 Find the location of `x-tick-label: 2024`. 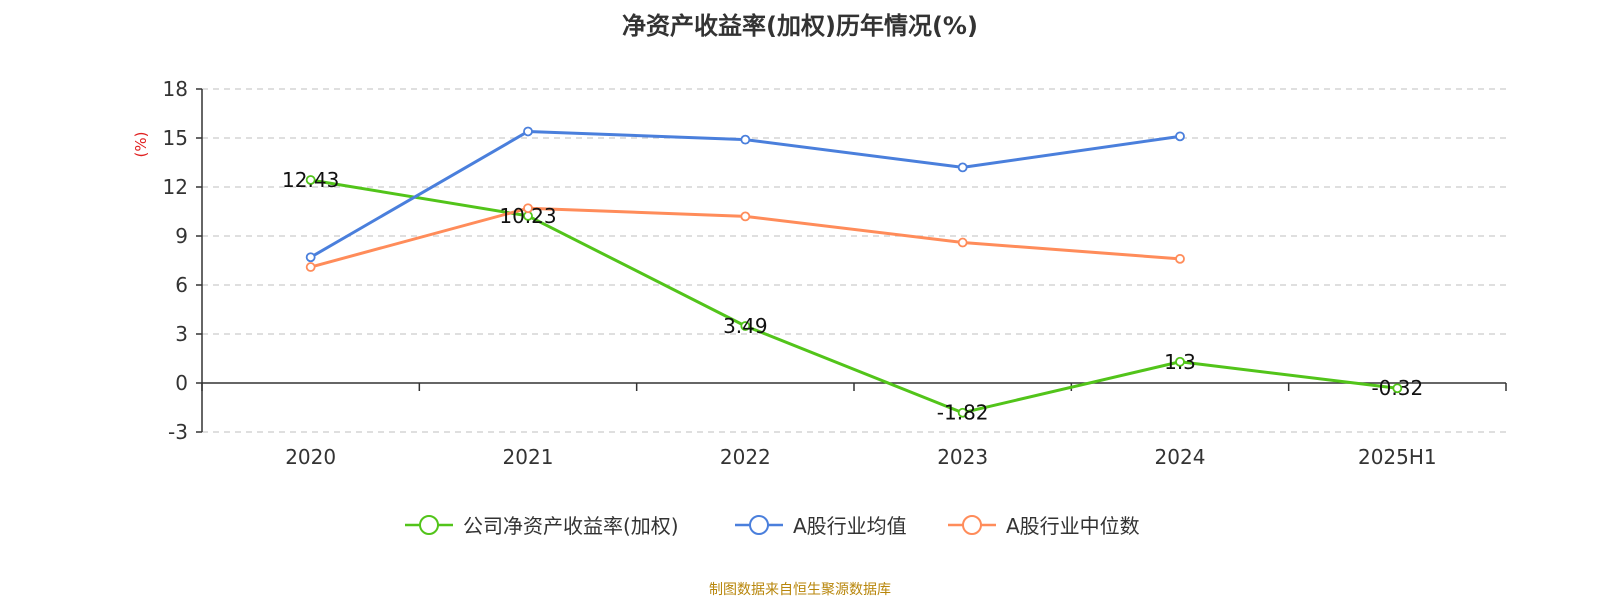

x-tick-label: 2024 is located at coordinates (1180, 457).